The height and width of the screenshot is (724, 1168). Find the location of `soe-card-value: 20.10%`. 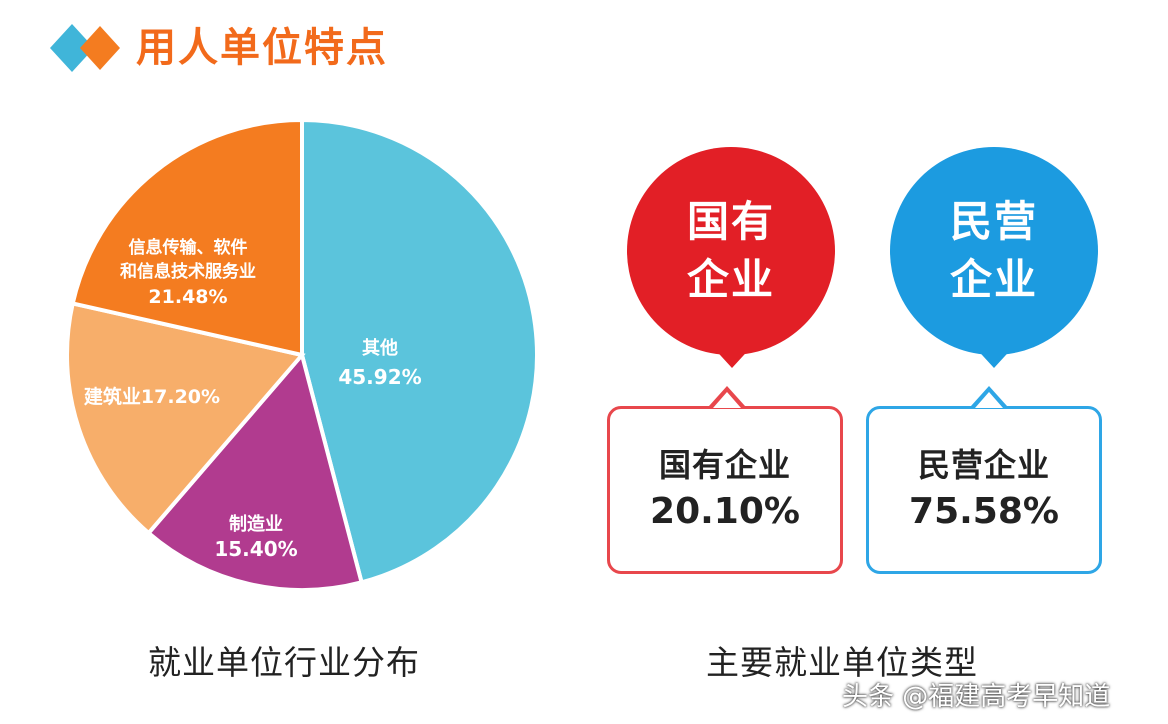

soe-card-value: 20.10% is located at coordinates (725, 511).